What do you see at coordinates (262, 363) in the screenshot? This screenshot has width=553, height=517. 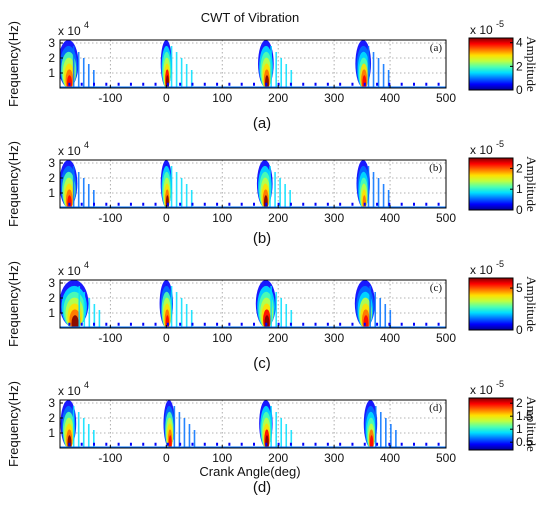 I see `panel-caption: (c)` at bounding box center [262, 363].